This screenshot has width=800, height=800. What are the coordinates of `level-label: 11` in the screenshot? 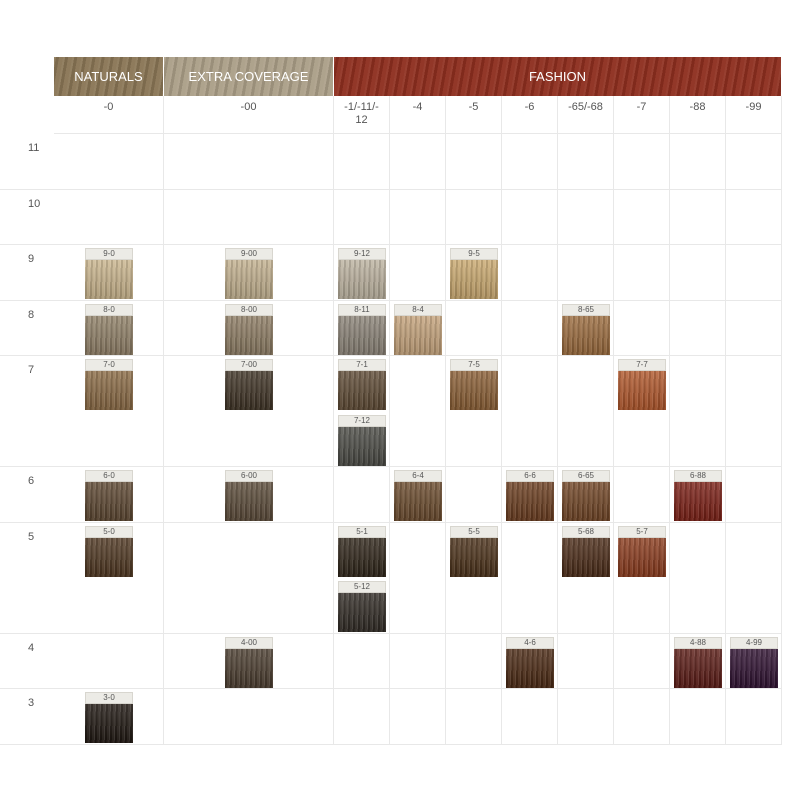 It's located at (34, 148).